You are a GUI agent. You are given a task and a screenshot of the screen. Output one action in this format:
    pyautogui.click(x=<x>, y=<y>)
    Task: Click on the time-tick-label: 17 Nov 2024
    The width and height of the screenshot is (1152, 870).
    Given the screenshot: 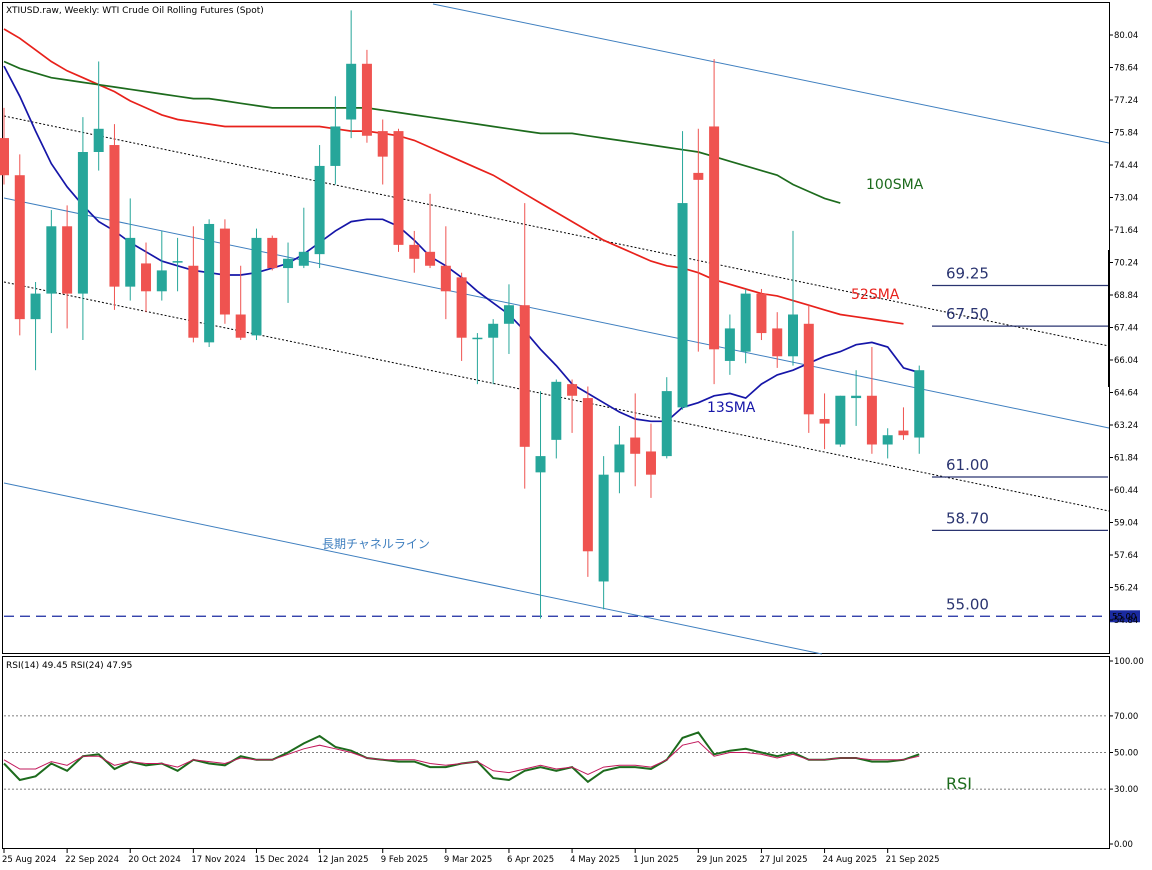 What is the action you would take?
    pyautogui.click(x=218, y=860)
    